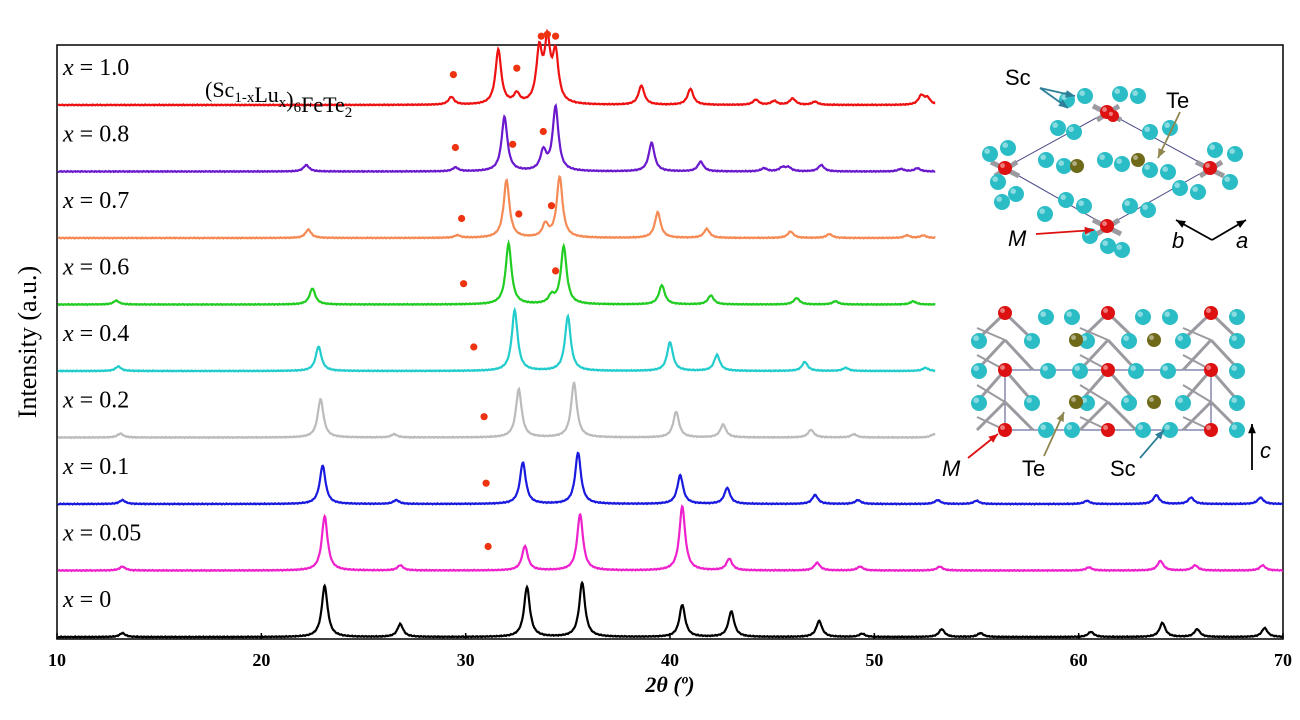 This screenshot has width=1300, height=720. What do you see at coordinates (1229, 230) in the screenshot?
I see `a-axis-arrow` at bounding box center [1229, 230].